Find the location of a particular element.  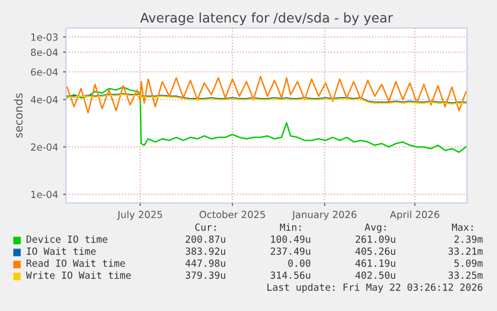

text: Avg: is located at coordinates (375, 228).